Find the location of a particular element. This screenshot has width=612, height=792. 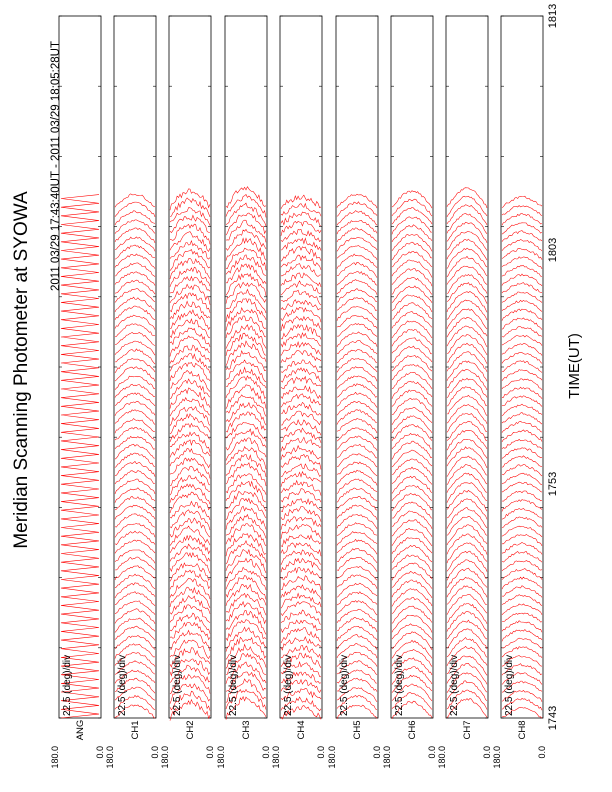

panel-ymax-label: 180.0 is located at coordinates (221, 757).